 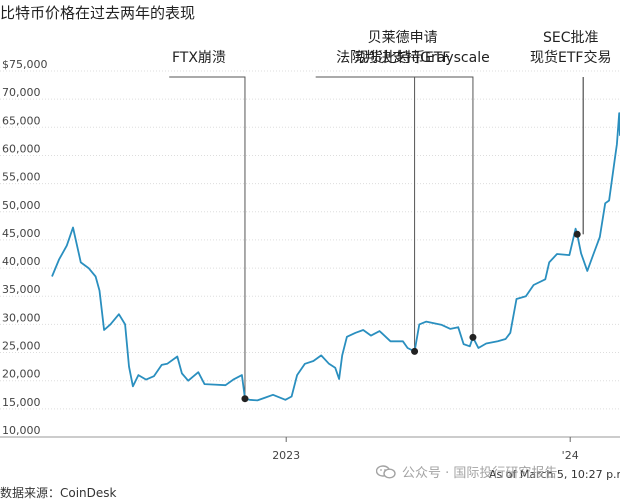 What do you see at coordinates (571, 38) in the screenshot?
I see `event-label: SEC批准` at bounding box center [571, 38].